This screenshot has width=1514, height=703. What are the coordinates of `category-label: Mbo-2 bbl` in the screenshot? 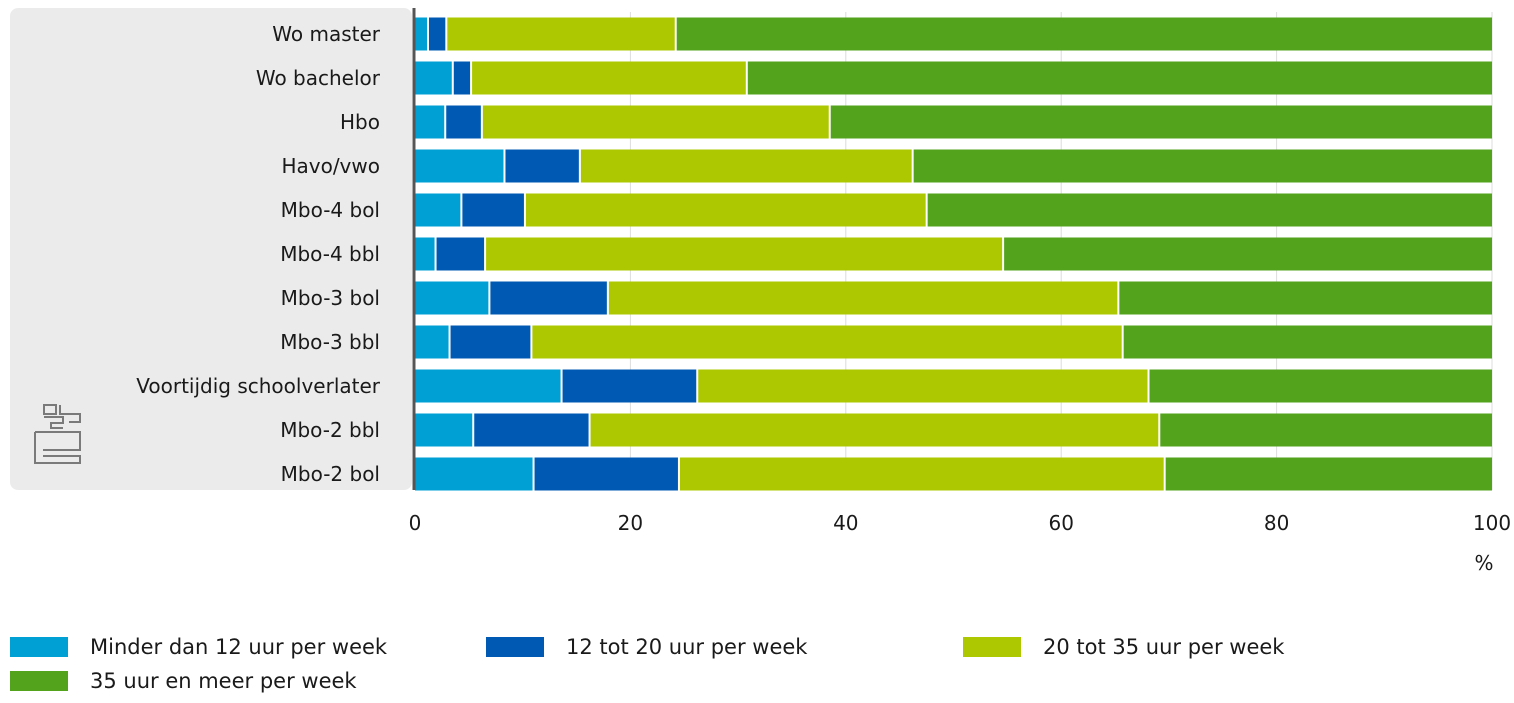 It's located at (330, 430).